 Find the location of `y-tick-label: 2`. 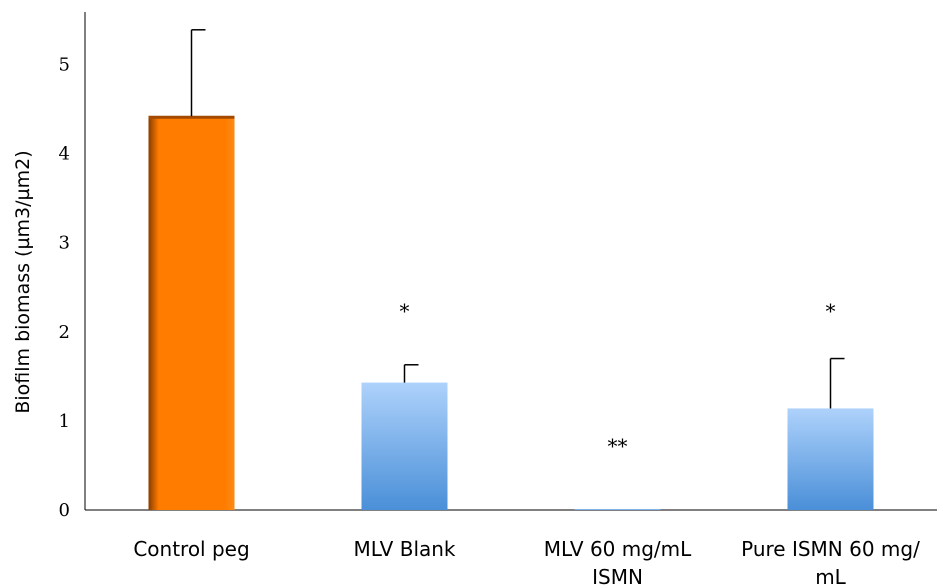

y-tick-label: 2 is located at coordinates (64, 332).